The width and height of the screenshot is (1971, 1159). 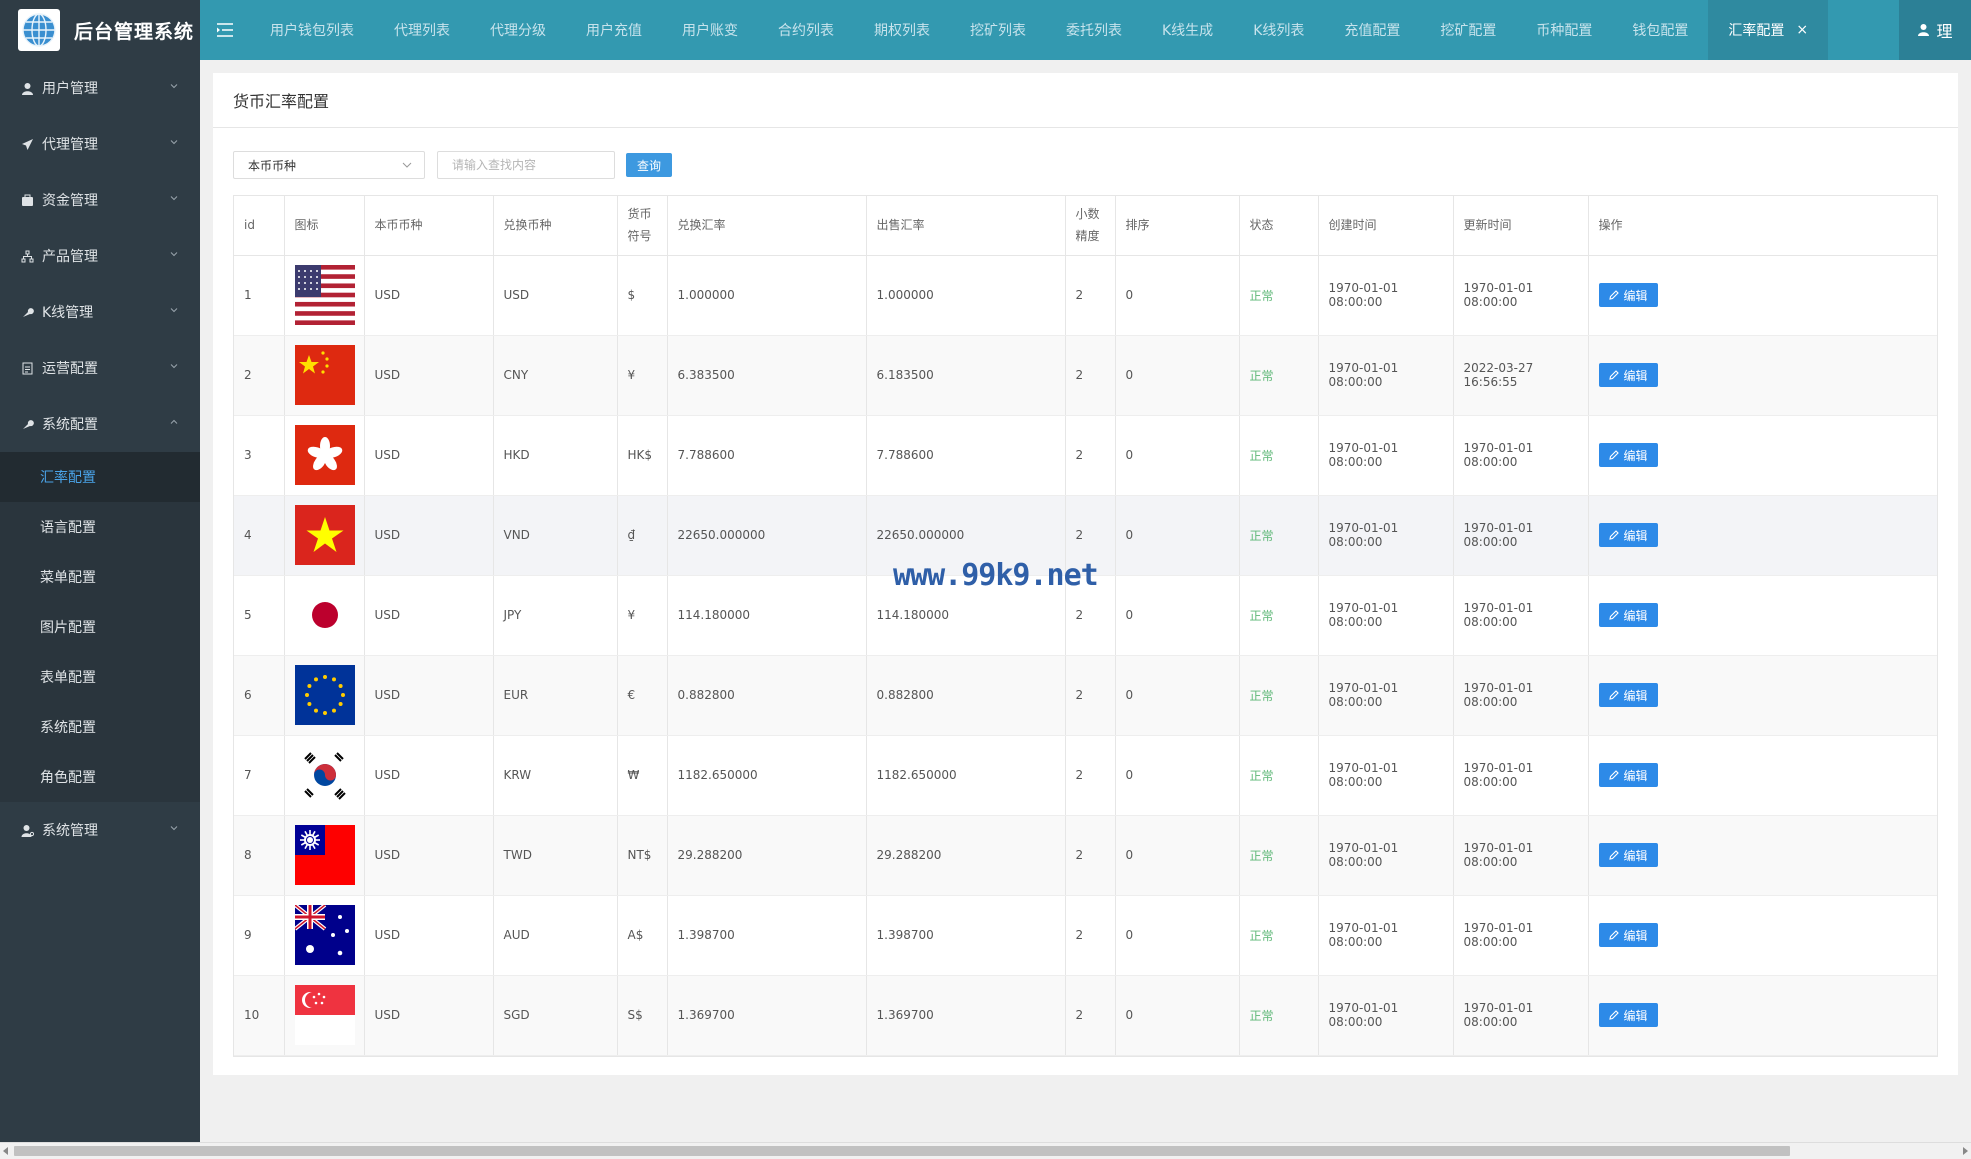 What do you see at coordinates (998, 31) in the screenshot?
I see `tab-mining-list: 挖矿列表` at bounding box center [998, 31].